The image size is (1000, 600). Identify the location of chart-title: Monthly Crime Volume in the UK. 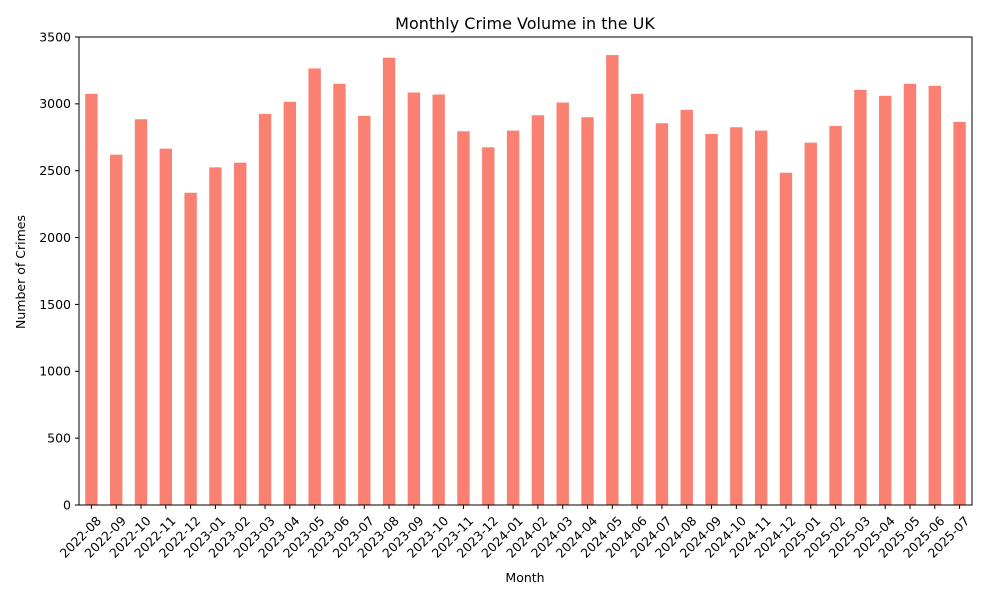
(525, 23).